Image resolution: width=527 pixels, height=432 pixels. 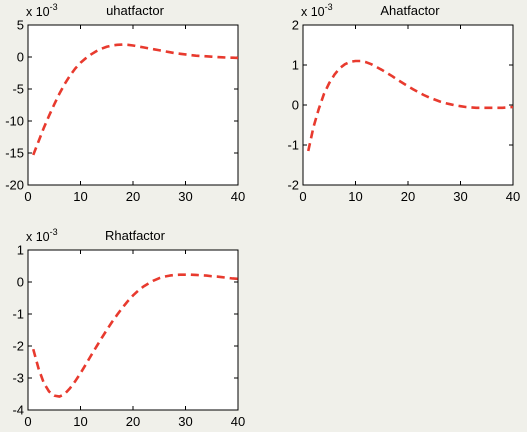 I want to click on subplot-title: Ahatfactor, so click(x=410, y=10).